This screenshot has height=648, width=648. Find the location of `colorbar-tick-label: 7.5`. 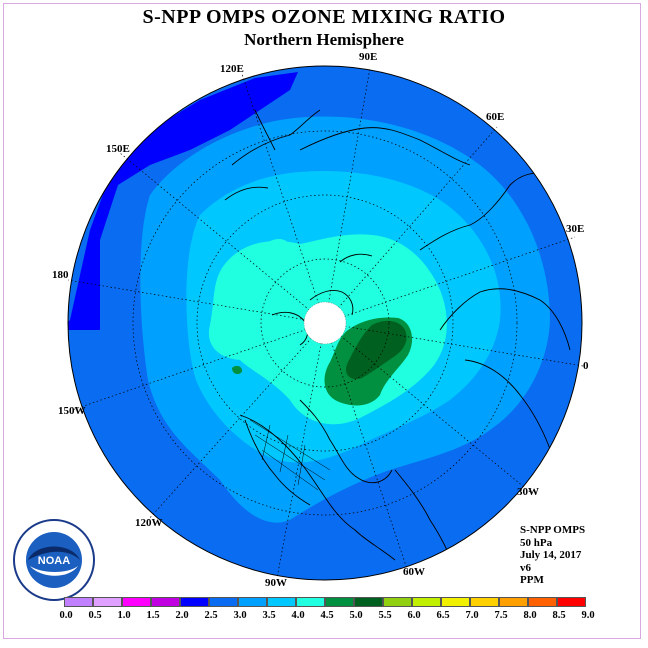

colorbar-tick-label: 7.5 is located at coordinates (501, 615).